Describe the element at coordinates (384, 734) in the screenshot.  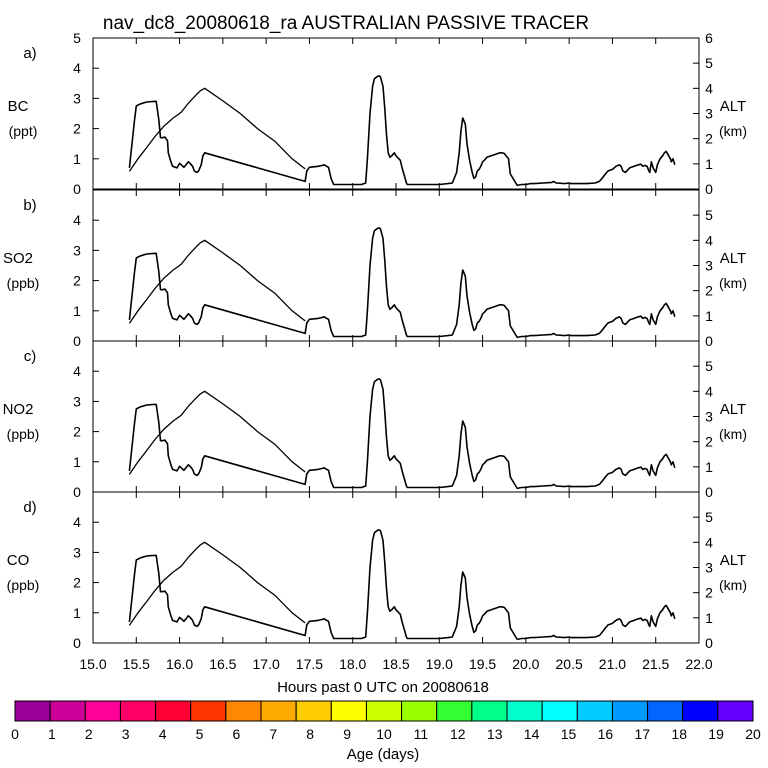
I see `colorbar-tick-label: 10` at that location.